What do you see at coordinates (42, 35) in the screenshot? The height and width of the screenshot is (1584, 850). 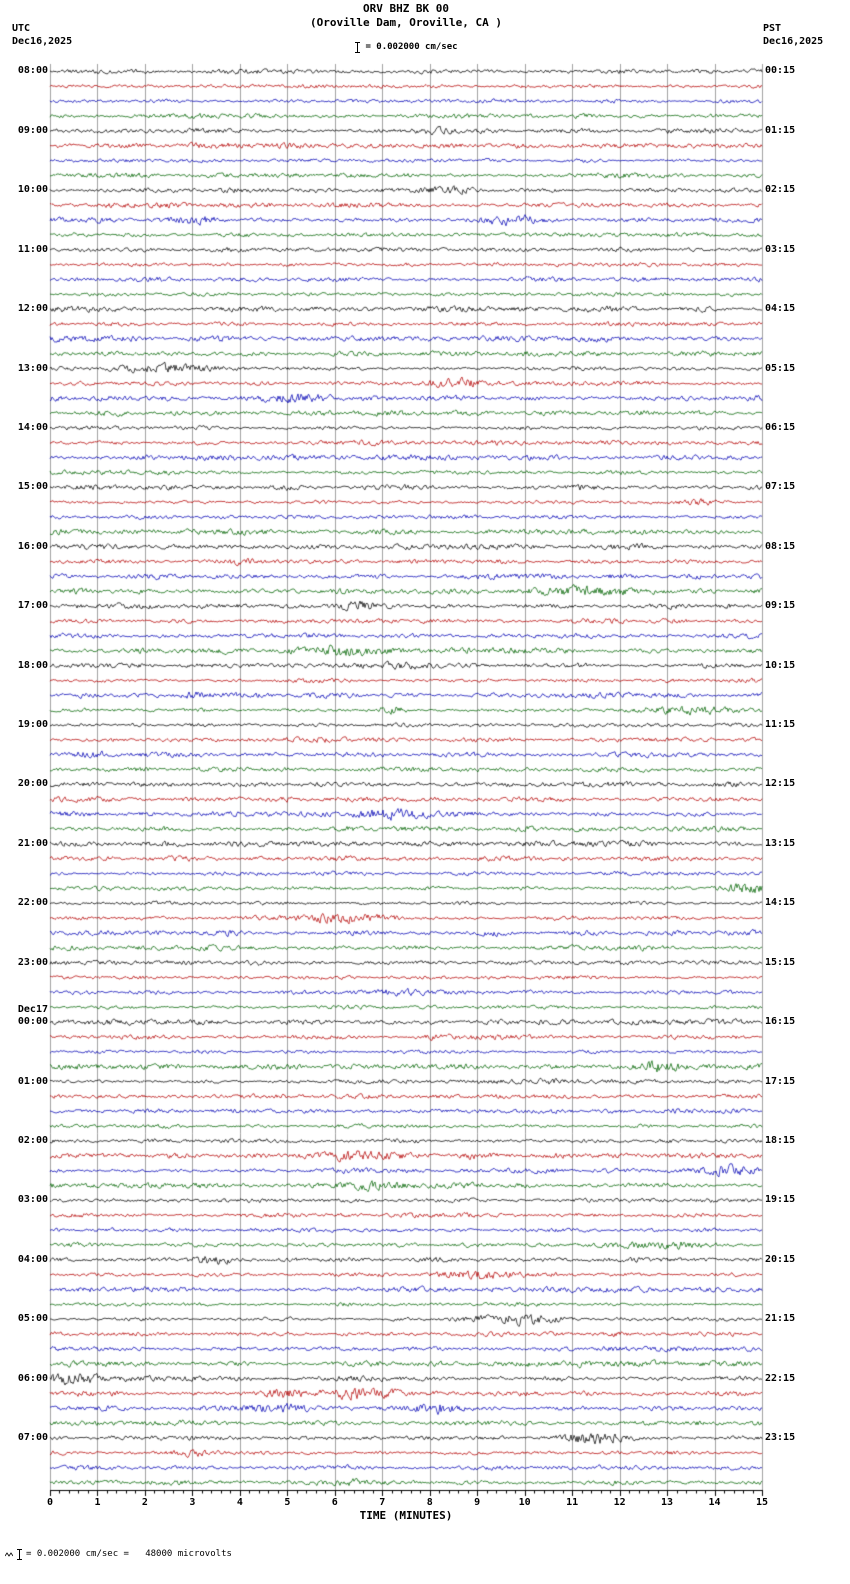 I see `utc-corner-block: UTC Dec16,2025` at bounding box center [42, 35].